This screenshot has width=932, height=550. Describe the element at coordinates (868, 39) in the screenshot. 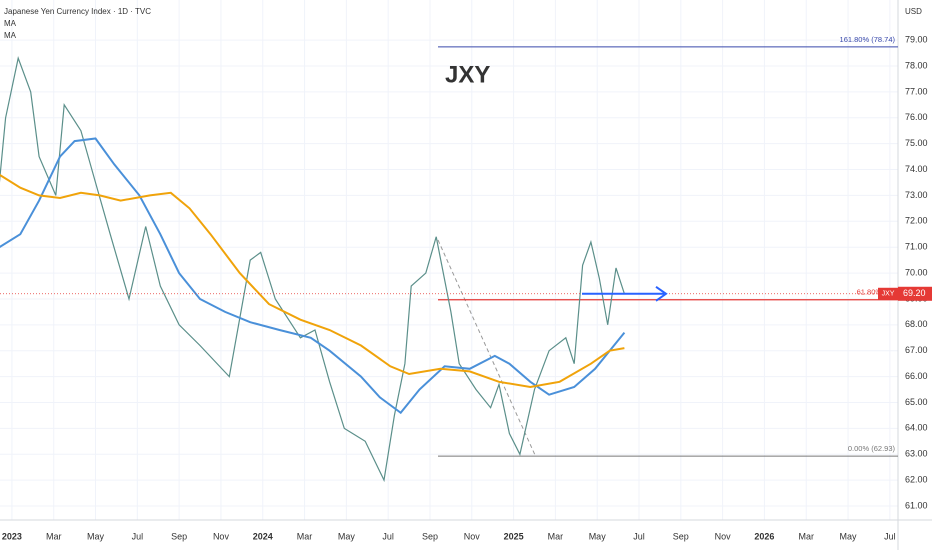

I see `fib-label: 161.80% (78.74)` at that location.